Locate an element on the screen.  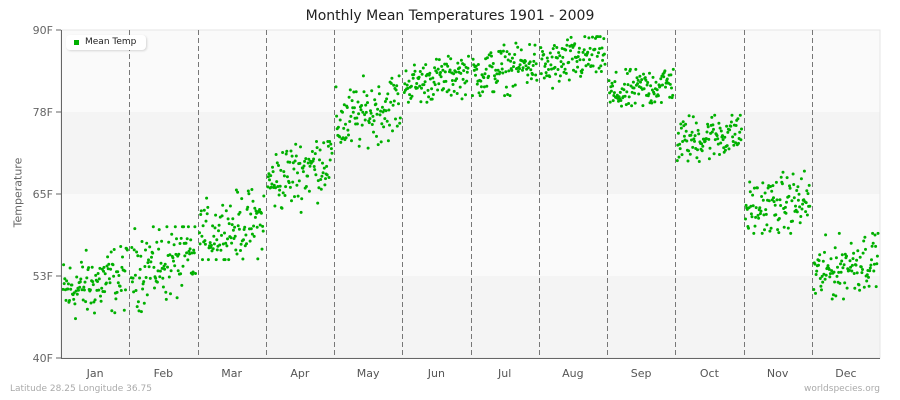
x-tick-label: Feb is located at coordinates (163, 373).